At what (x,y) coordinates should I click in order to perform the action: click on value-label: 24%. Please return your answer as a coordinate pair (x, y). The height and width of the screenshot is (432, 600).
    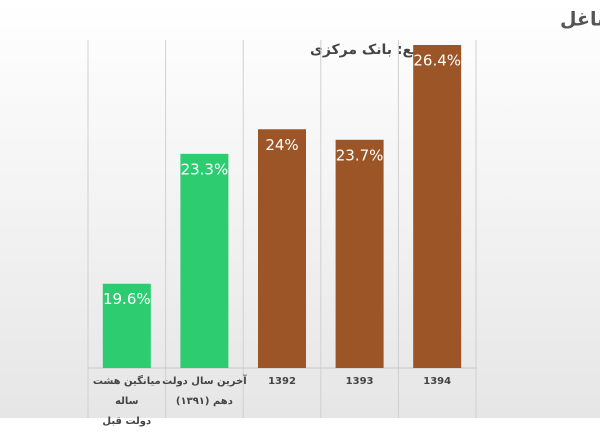
    Looking at the image, I should click on (281, 145).